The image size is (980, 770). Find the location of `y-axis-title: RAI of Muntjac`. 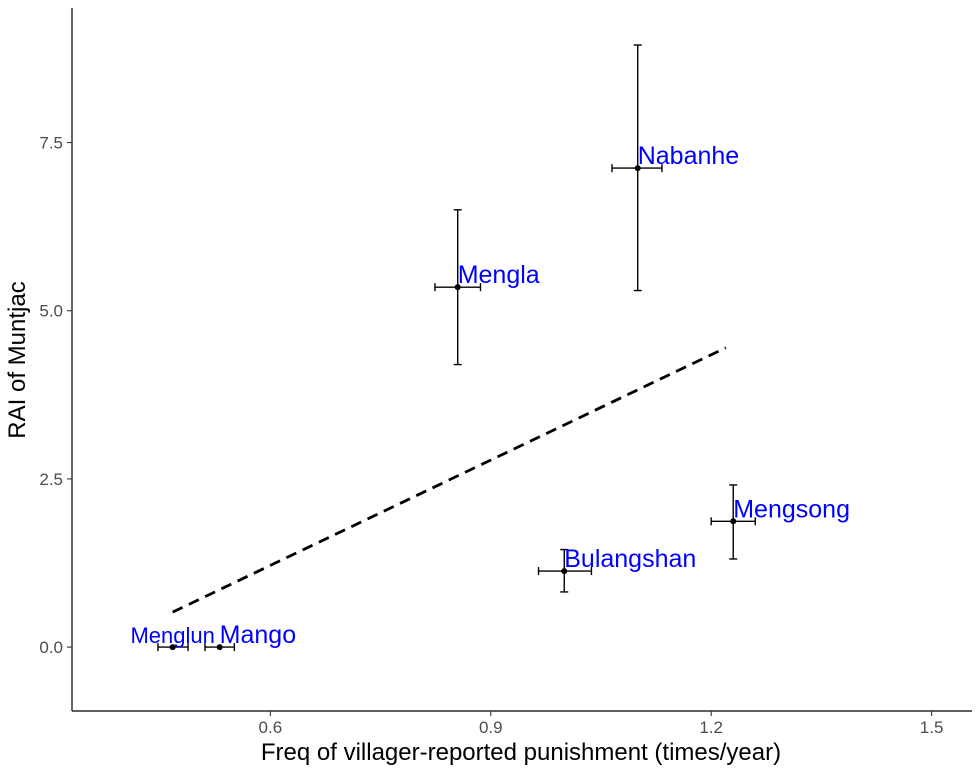

y-axis-title: RAI of Muntjac is located at coordinates (17, 359).